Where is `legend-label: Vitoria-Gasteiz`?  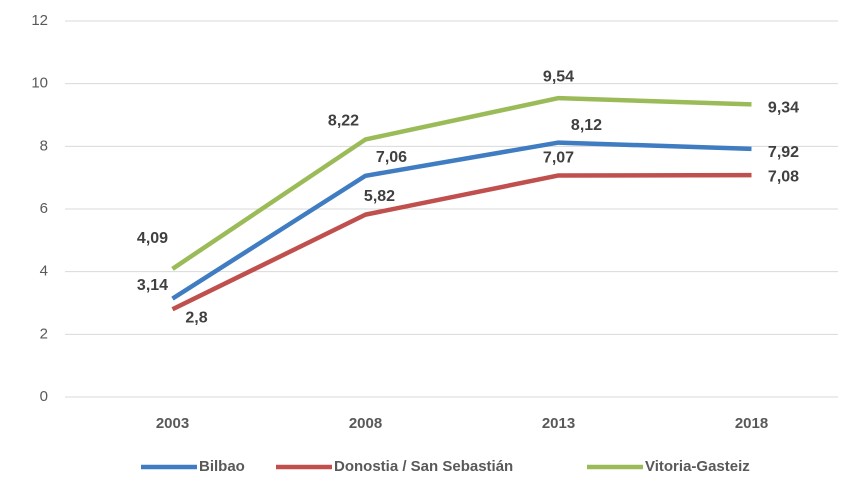 legend-label: Vitoria-Gasteiz is located at coordinates (697, 466).